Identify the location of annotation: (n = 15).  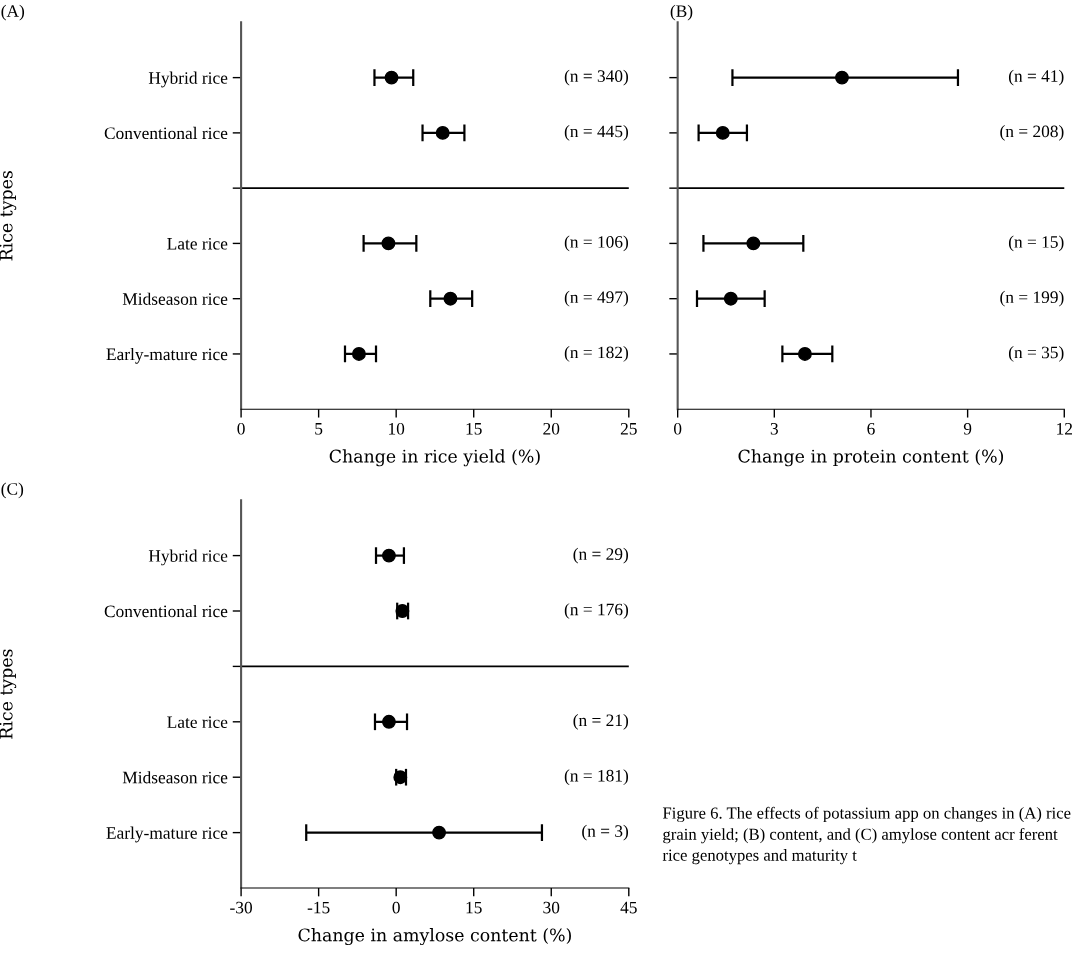
(1036, 243).